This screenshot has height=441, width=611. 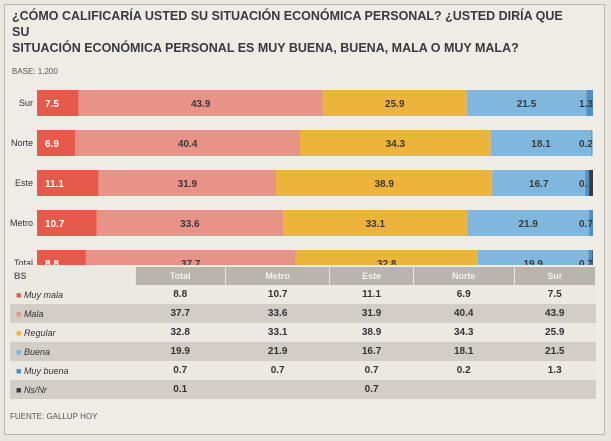 I want to click on base-note: Base: 1,200, so click(x=35, y=71).